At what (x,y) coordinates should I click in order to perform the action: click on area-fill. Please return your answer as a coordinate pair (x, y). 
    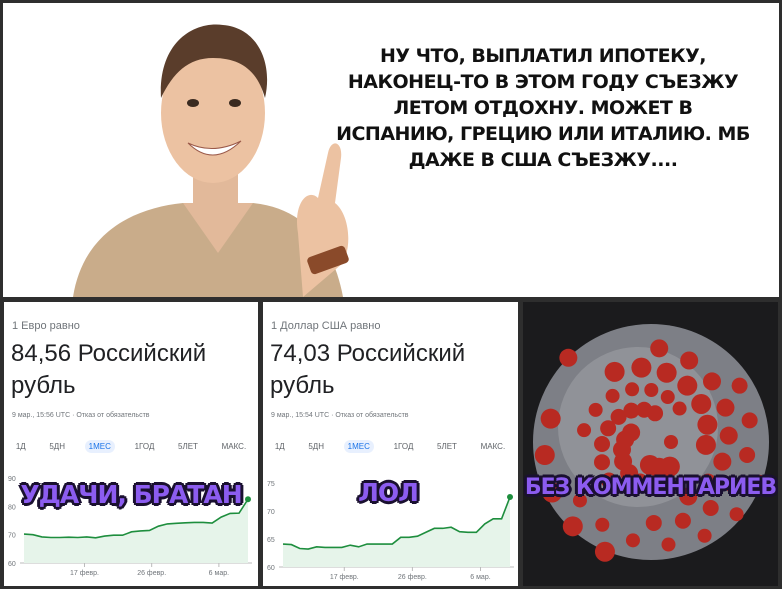
    Looking at the image, I should click on (136, 531).